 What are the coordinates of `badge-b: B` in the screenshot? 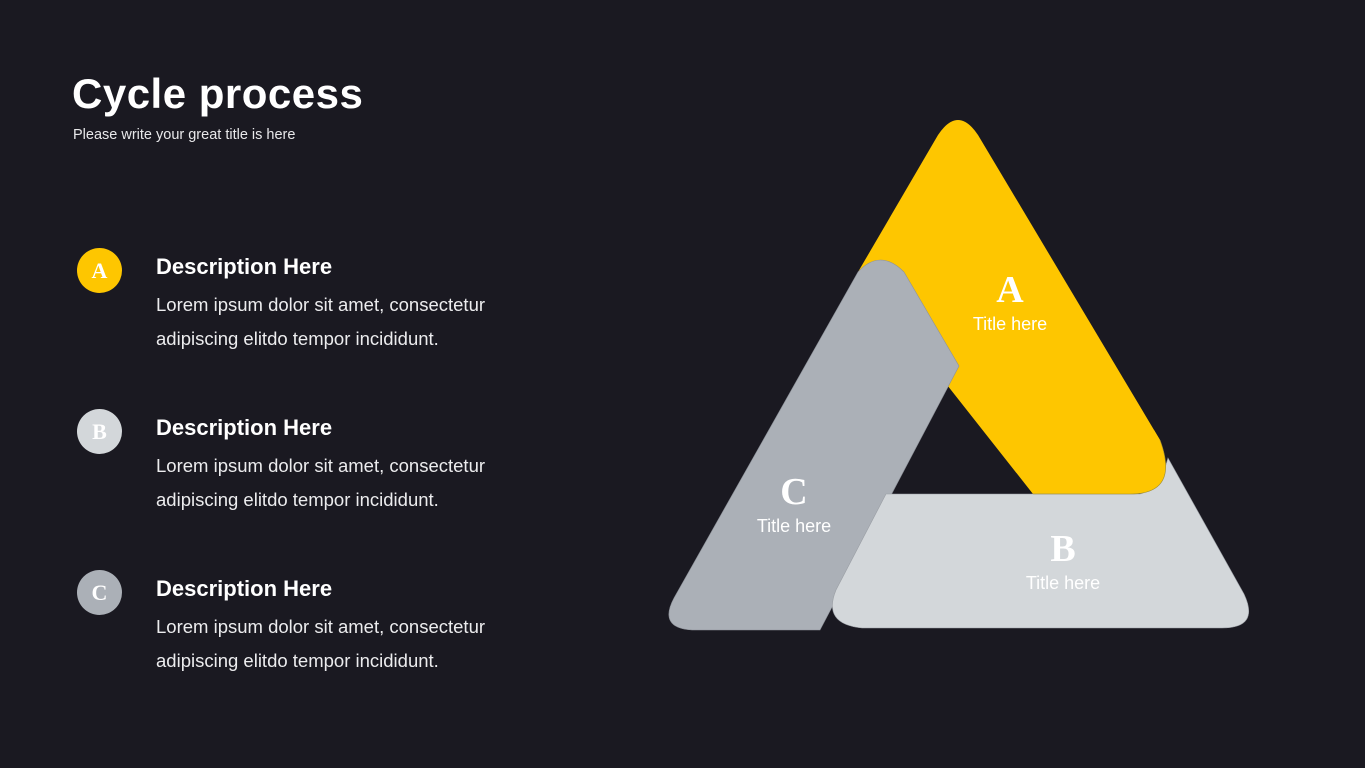 It's located at (99, 431).